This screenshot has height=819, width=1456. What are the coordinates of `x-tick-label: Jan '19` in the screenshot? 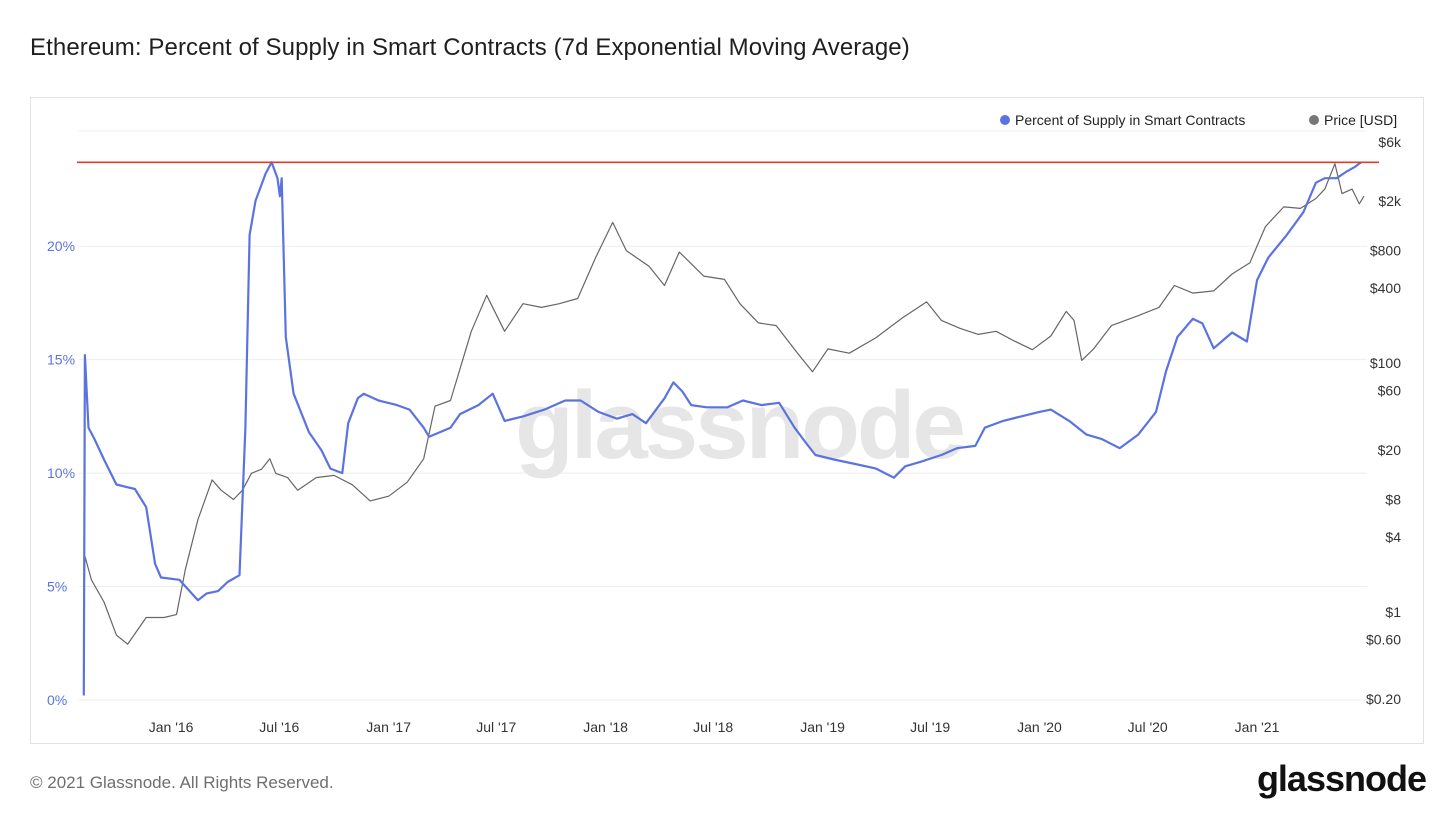 It's located at (822, 727).